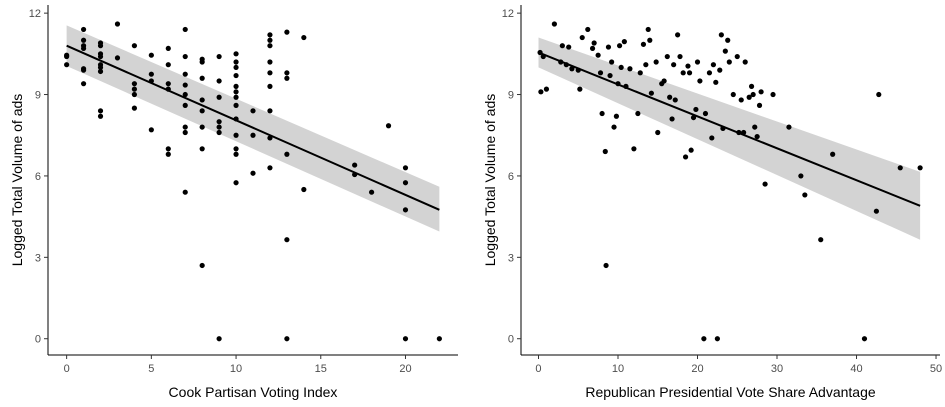 The width and height of the screenshot is (945, 407). I want to click on y-tick-label: 6, so click(511, 177).